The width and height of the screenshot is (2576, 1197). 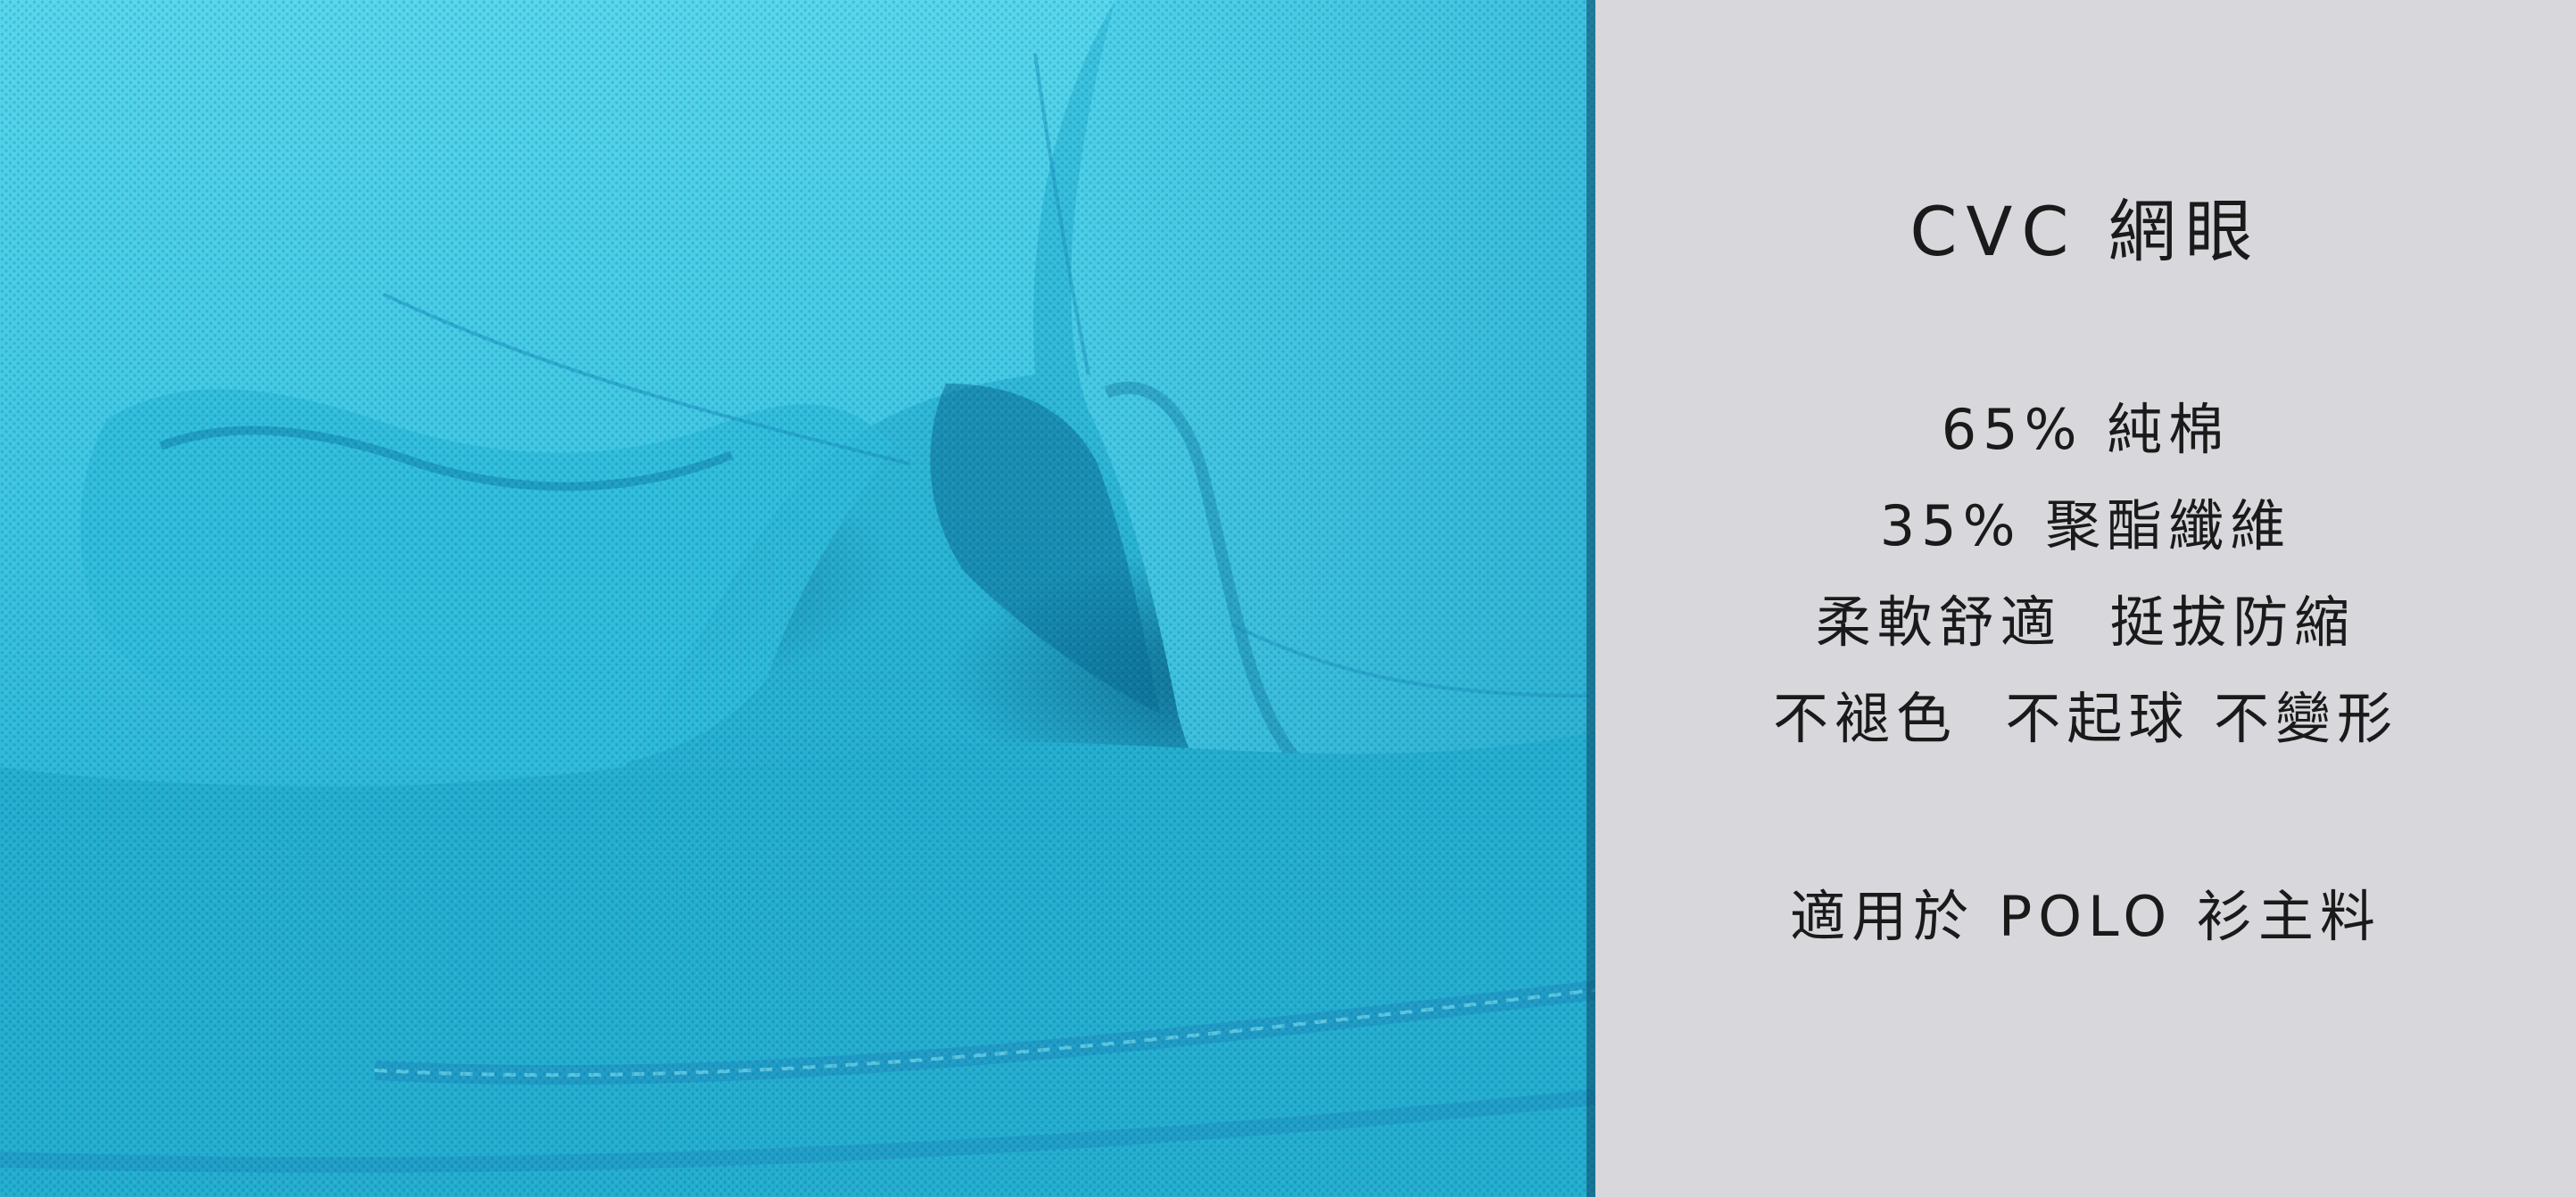 I want to click on usage-text: 適用於 POLO 衫主料, so click(x=2085, y=917).